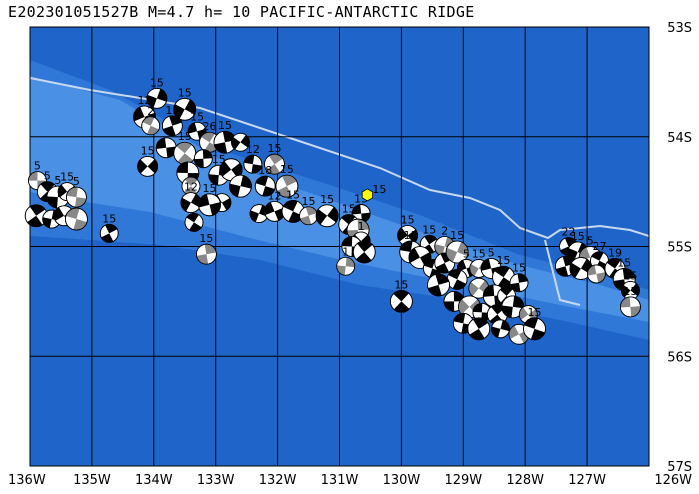  Describe the element at coordinates (265, 170) in the screenshot. I see `depth-label: 18` at that location.